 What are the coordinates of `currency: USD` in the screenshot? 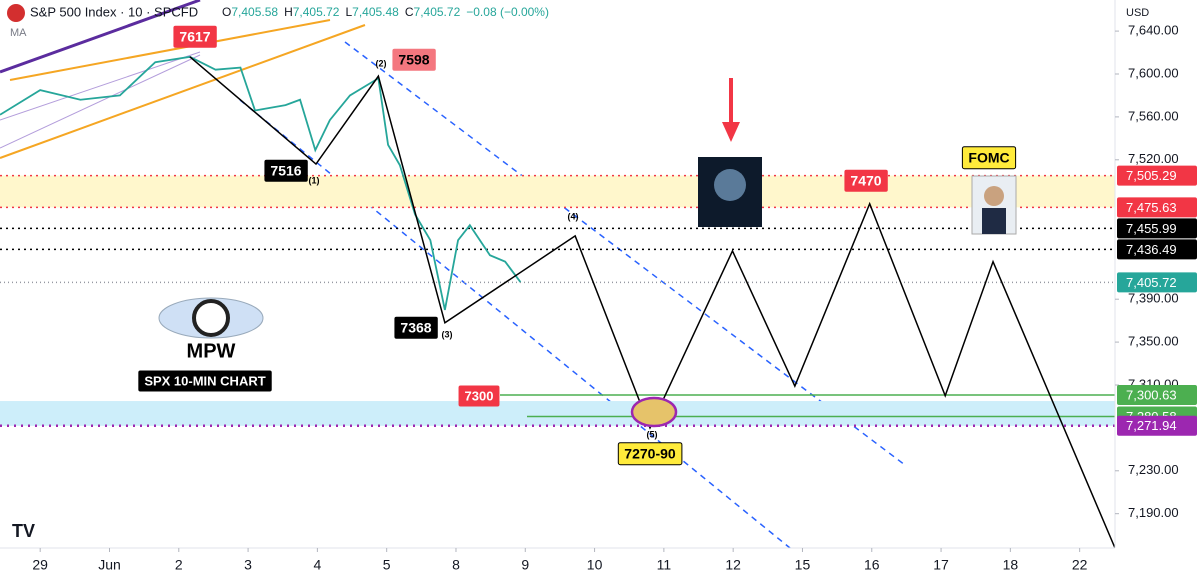 It's located at (1137, 13).